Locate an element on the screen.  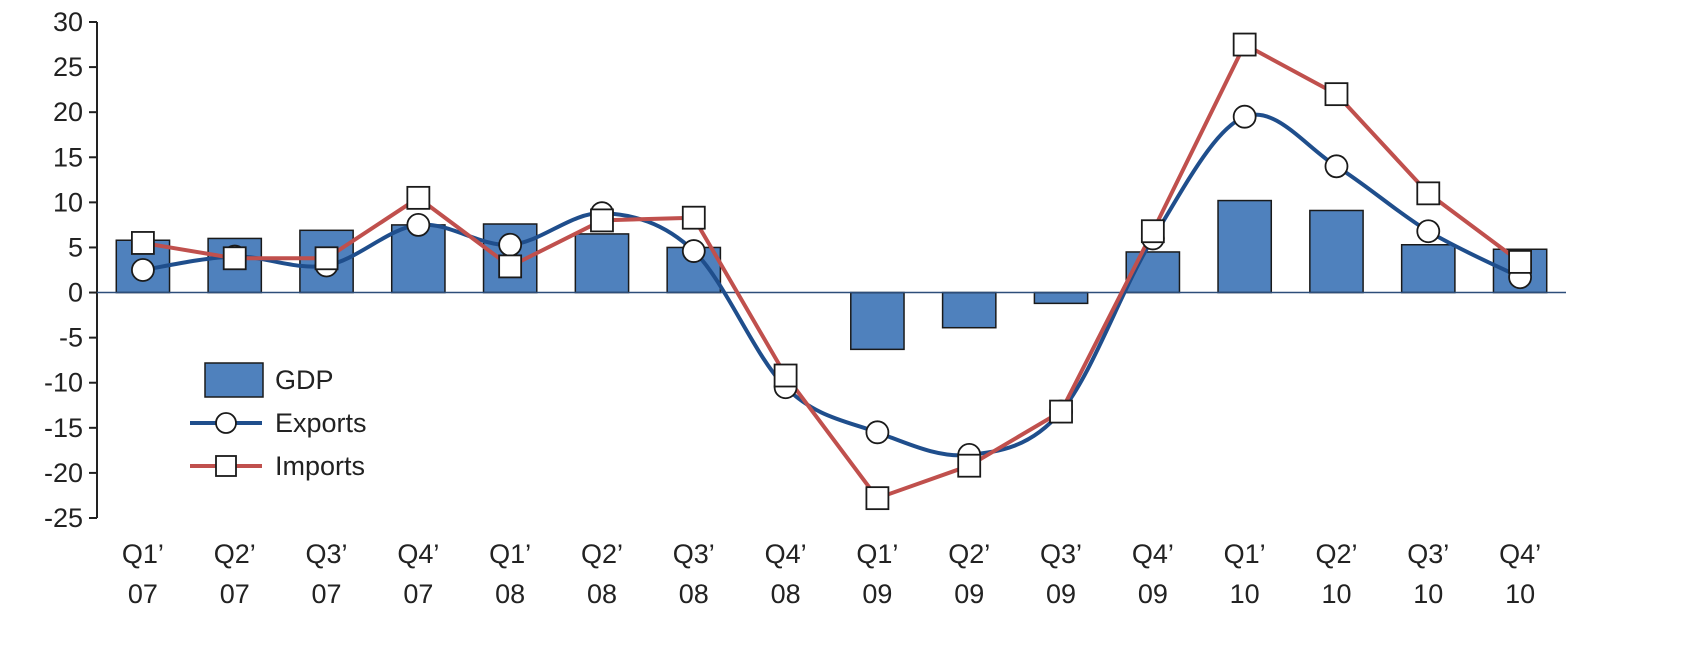
y-tick-label: 15 is located at coordinates (68, 157).